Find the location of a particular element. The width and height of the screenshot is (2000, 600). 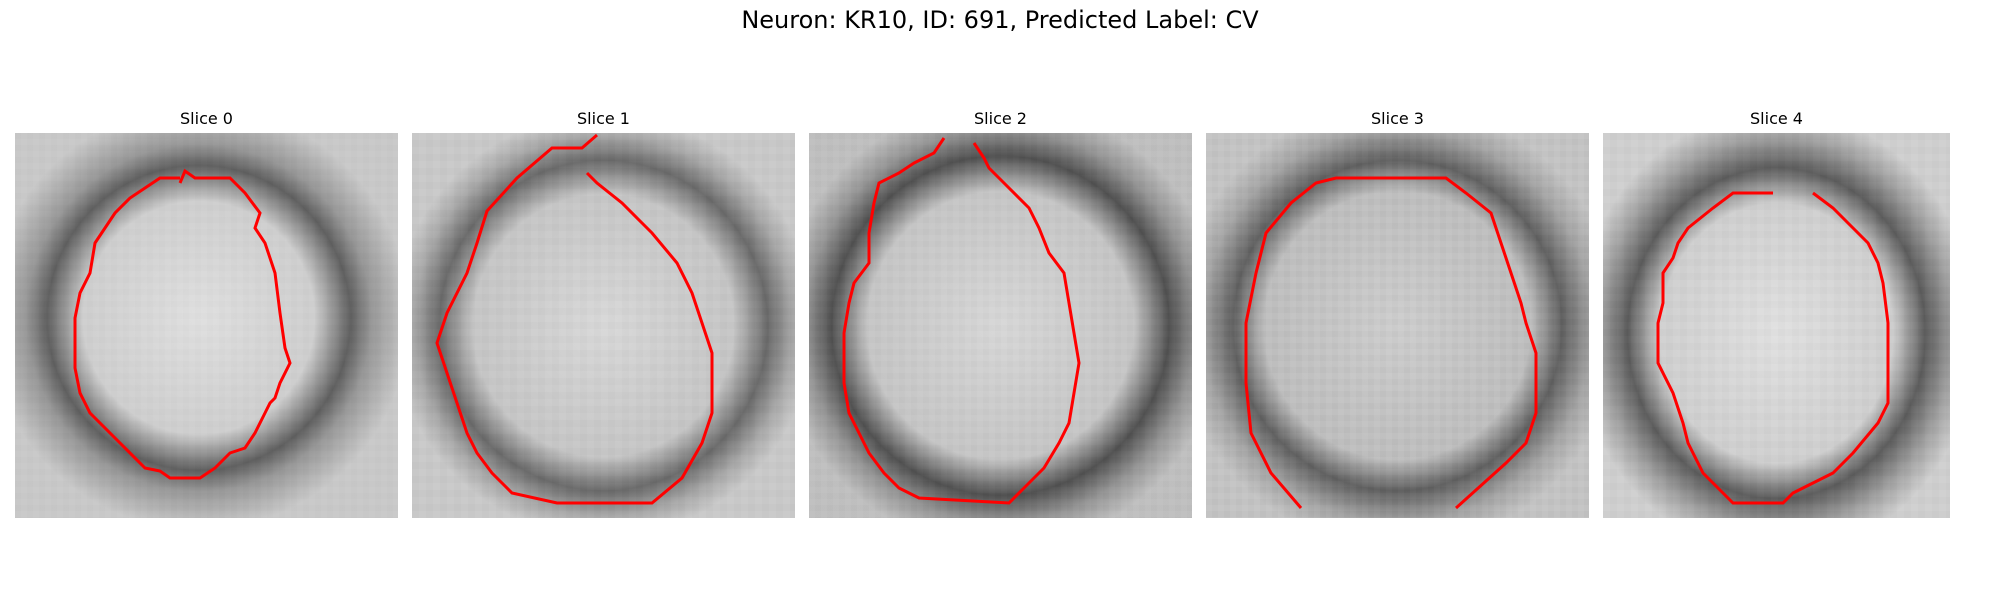

slice-title-2: Slice 2 is located at coordinates (1000, 118).